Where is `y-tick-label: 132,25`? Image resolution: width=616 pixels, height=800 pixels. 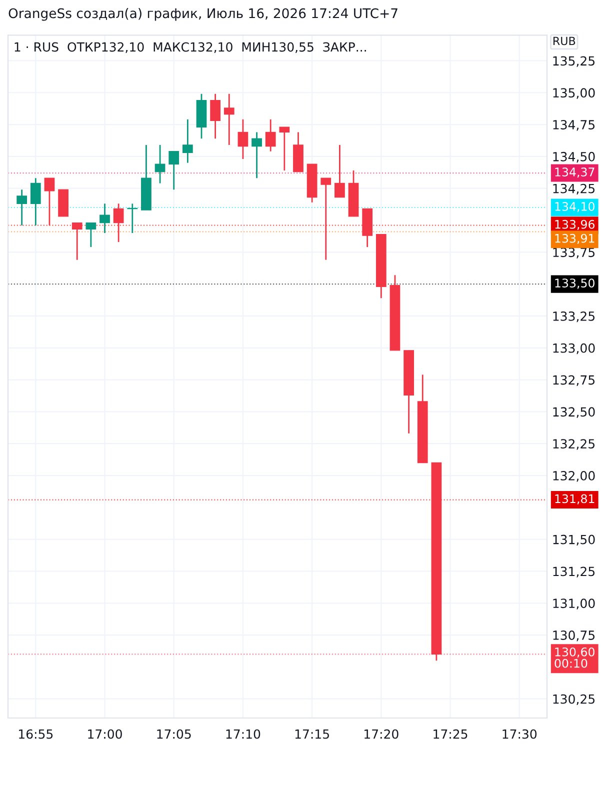 y-tick-label: 132,25 is located at coordinates (574, 444).